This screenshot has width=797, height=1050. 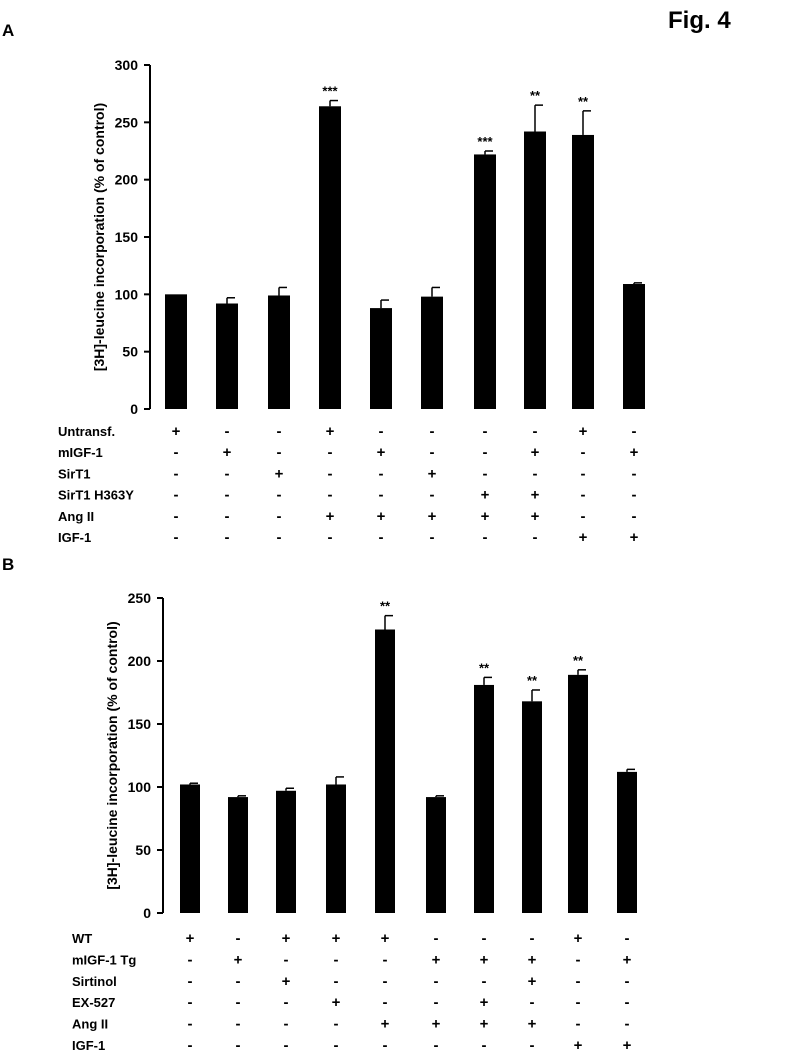 What do you see at coordinates (143, 850) in the screenshot?
I see `panel-b-y-tick-label: 50` at bounding box center [143, 850].